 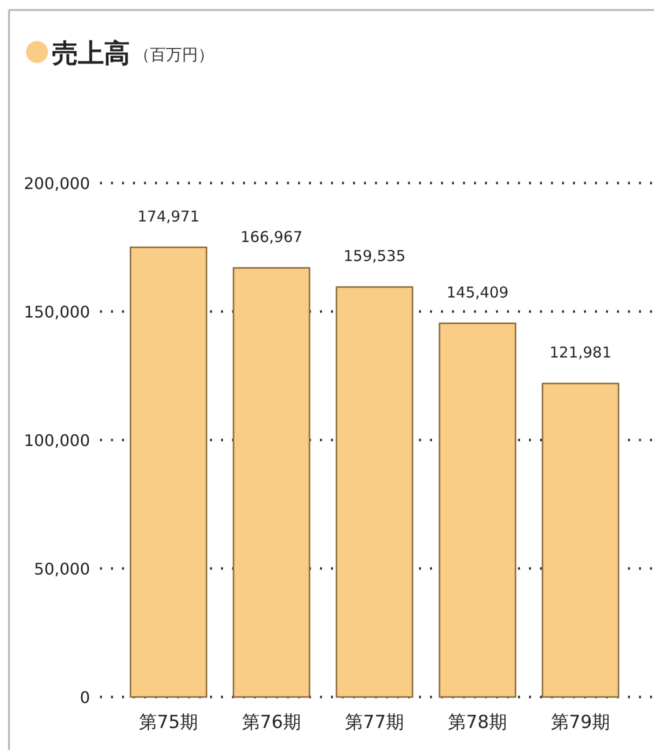 I want to click on data-label: 174,971, so click(x=168, y=216).